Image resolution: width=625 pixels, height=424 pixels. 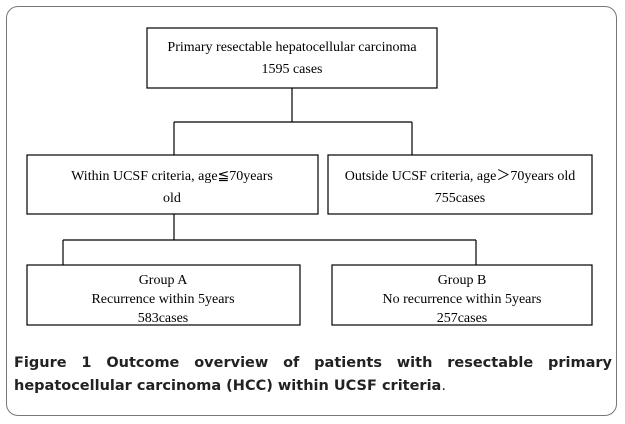 I want to click on node-text: 257cases, so click(x=462, y=318).